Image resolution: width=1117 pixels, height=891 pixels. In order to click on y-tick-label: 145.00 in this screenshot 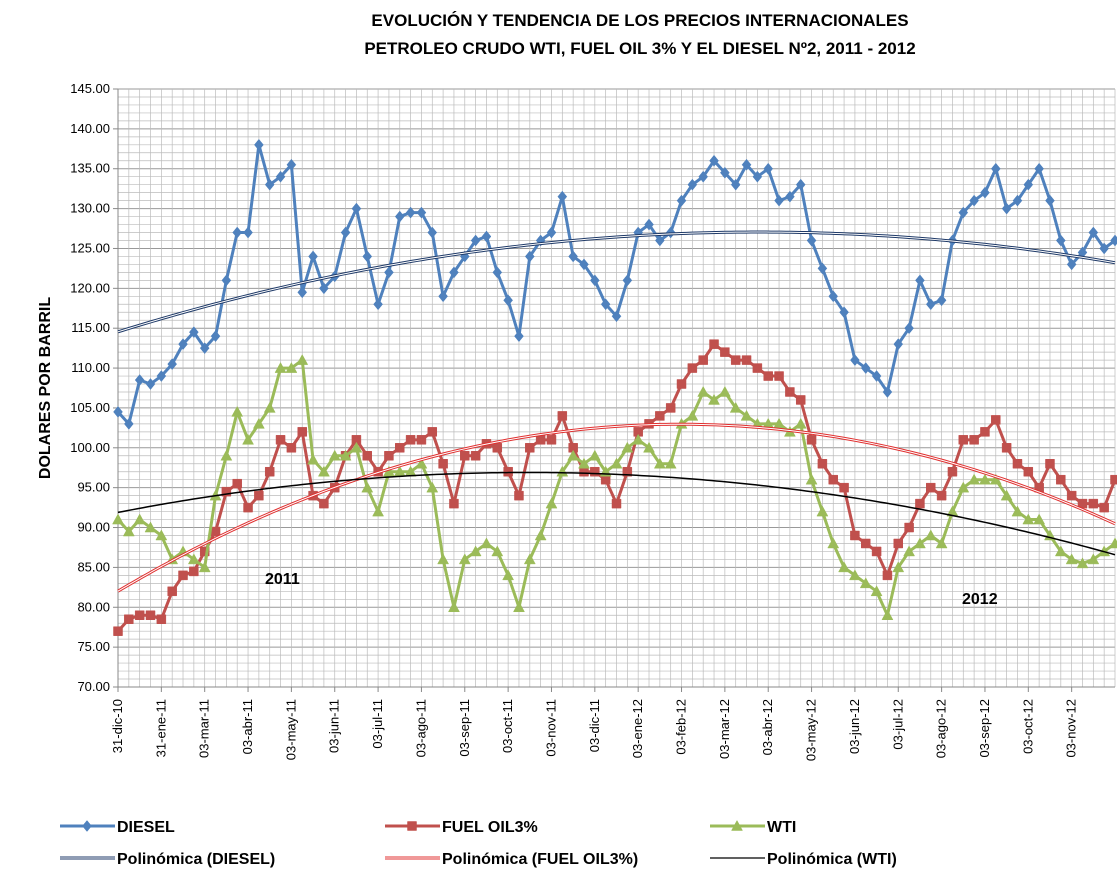, I will do `click(90, 88)`.